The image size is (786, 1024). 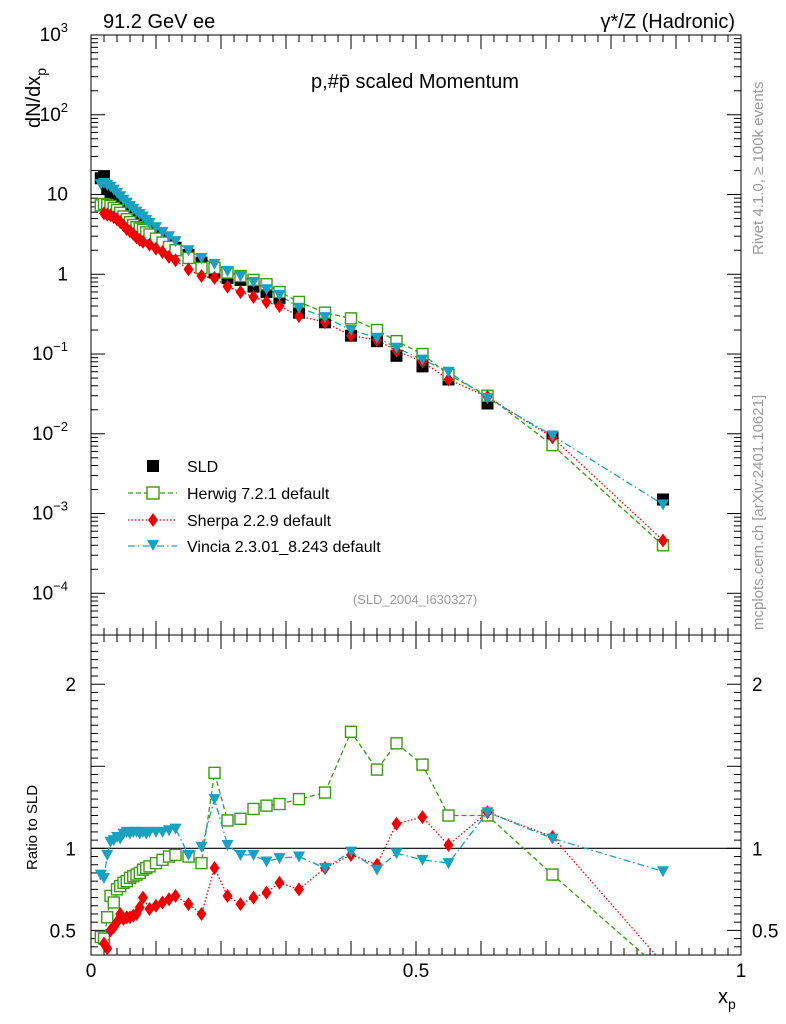 I want to click on main-ytick-label: 10⁻³, so click(x=50, y=512).